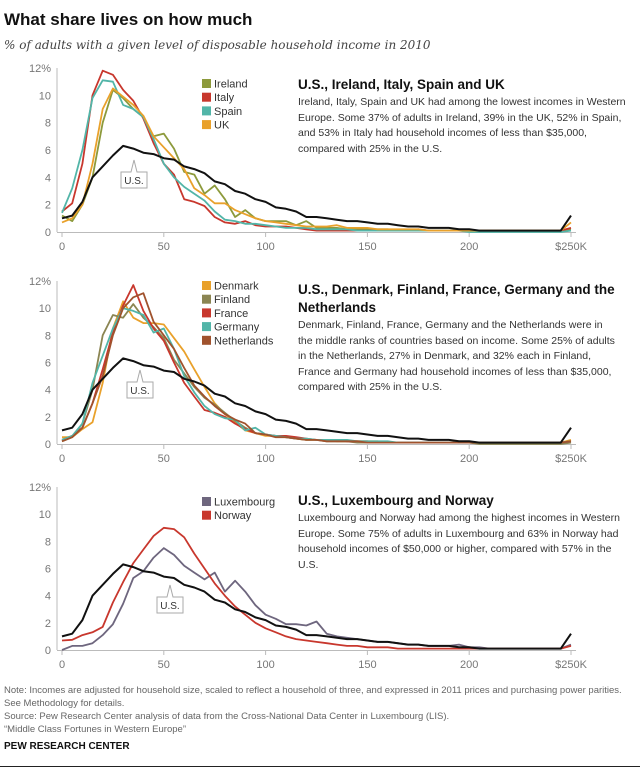 The image size is (640, 770). Describe the element at coordinates (206, 299) in the screenshot. I see `legend-swatch-finland` at that location.